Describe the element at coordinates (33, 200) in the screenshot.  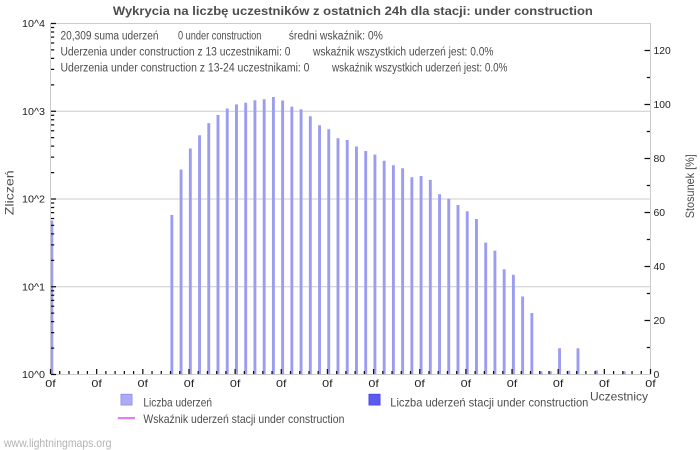
I see `svg-text: 10^2` at that location.